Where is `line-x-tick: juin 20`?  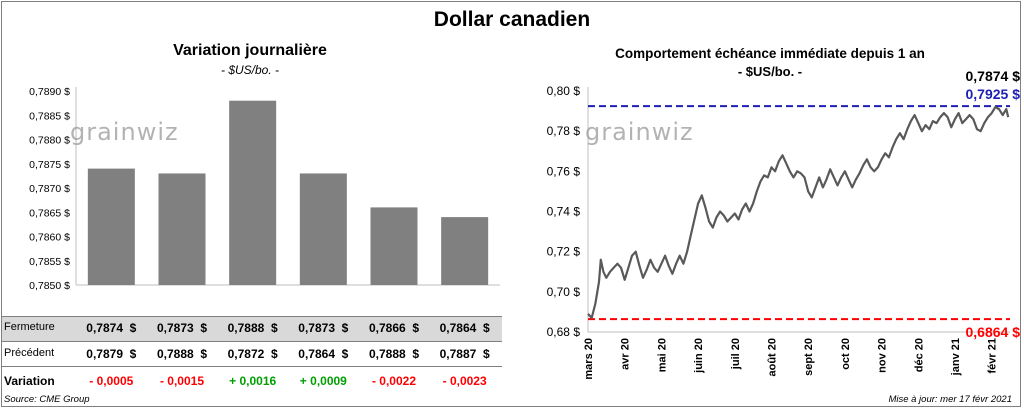
line-x-tick: juin 20 is located at coordinates (699, 356).